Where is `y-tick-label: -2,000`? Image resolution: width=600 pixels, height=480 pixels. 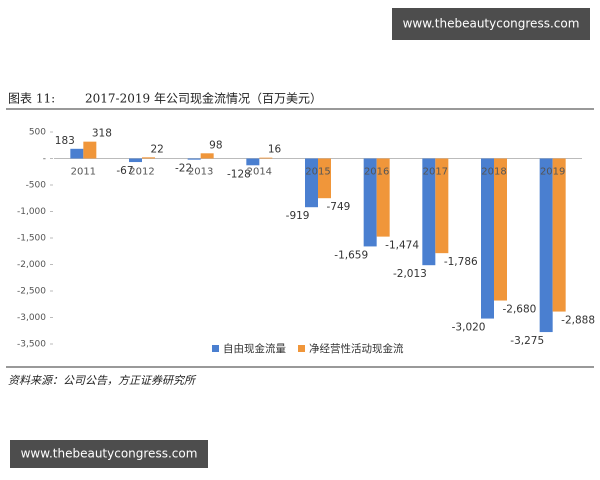
y-tick-label: -2,000 is located at coordinates (31, 265).